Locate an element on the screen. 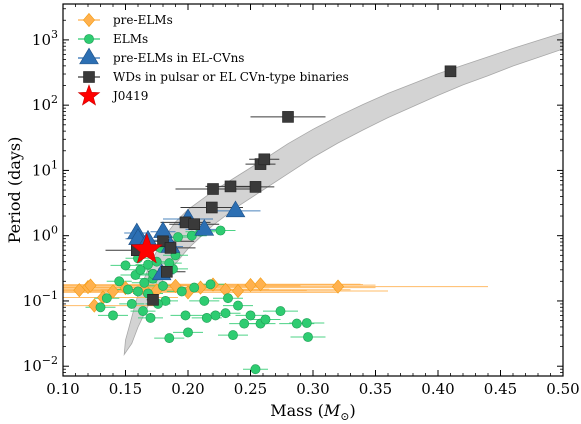 The image size is (581, 424). legend-item: pre-ELMs is located at coordinates (125, 20).